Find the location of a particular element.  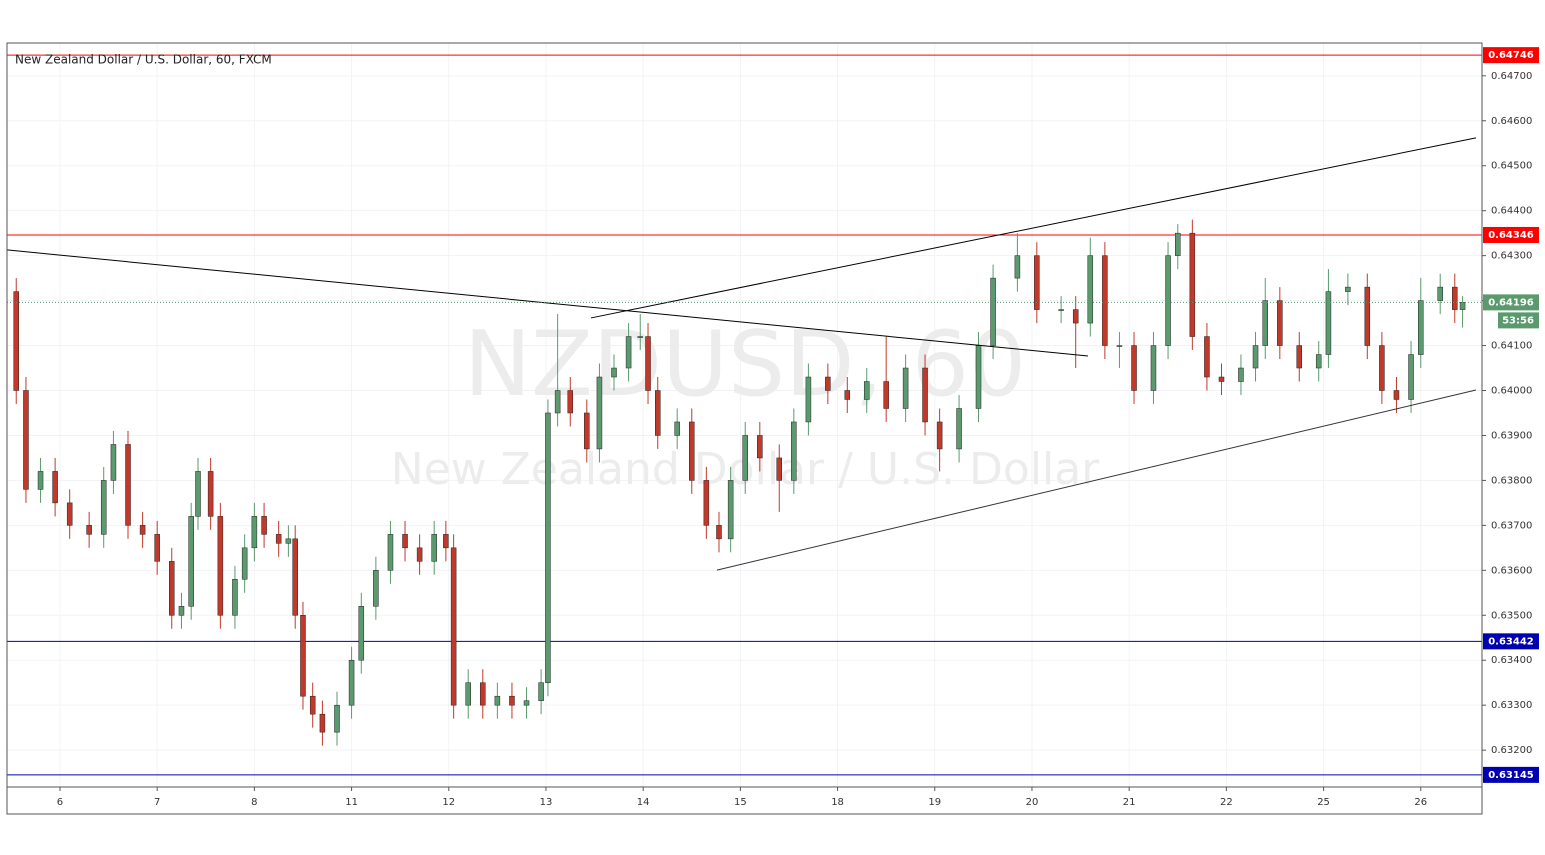

level-tag-label: 0.63145 is located at coordinates (1511, 775).